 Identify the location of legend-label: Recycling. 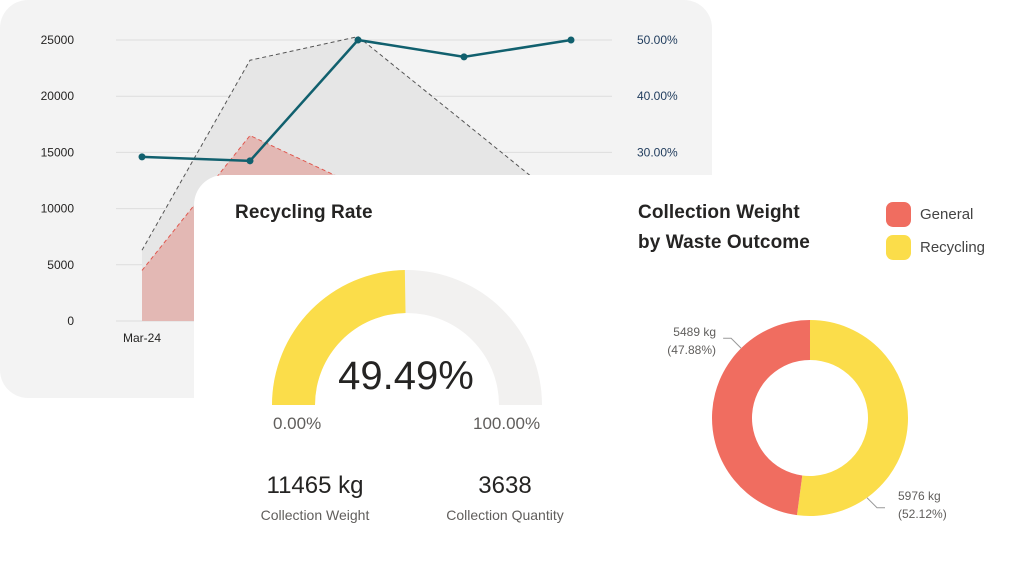
(953, 247).